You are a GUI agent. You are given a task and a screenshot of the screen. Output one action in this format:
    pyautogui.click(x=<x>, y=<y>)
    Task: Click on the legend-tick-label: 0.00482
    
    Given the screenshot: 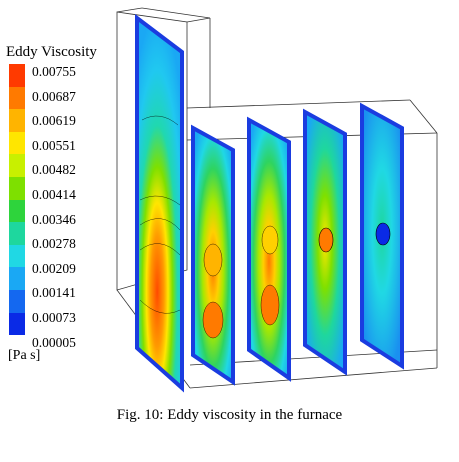 What is the action you would take?
    pyautogui.click(x=54, y=170)
    